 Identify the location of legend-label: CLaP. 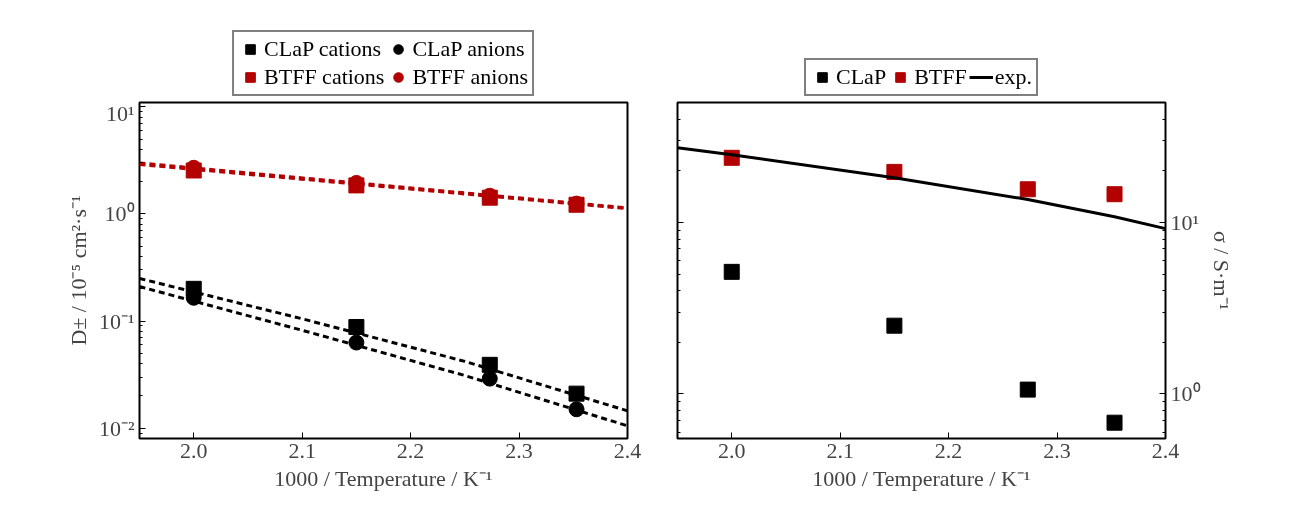
(861, 77).